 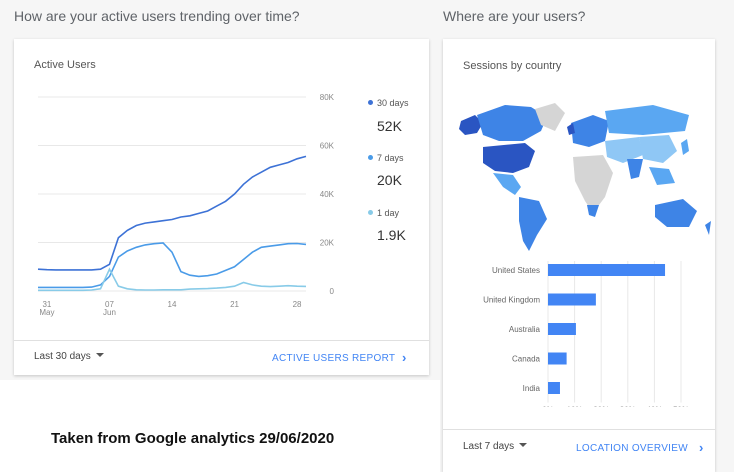 I want to click on map-region-south-america, so click(x=533, y=224).